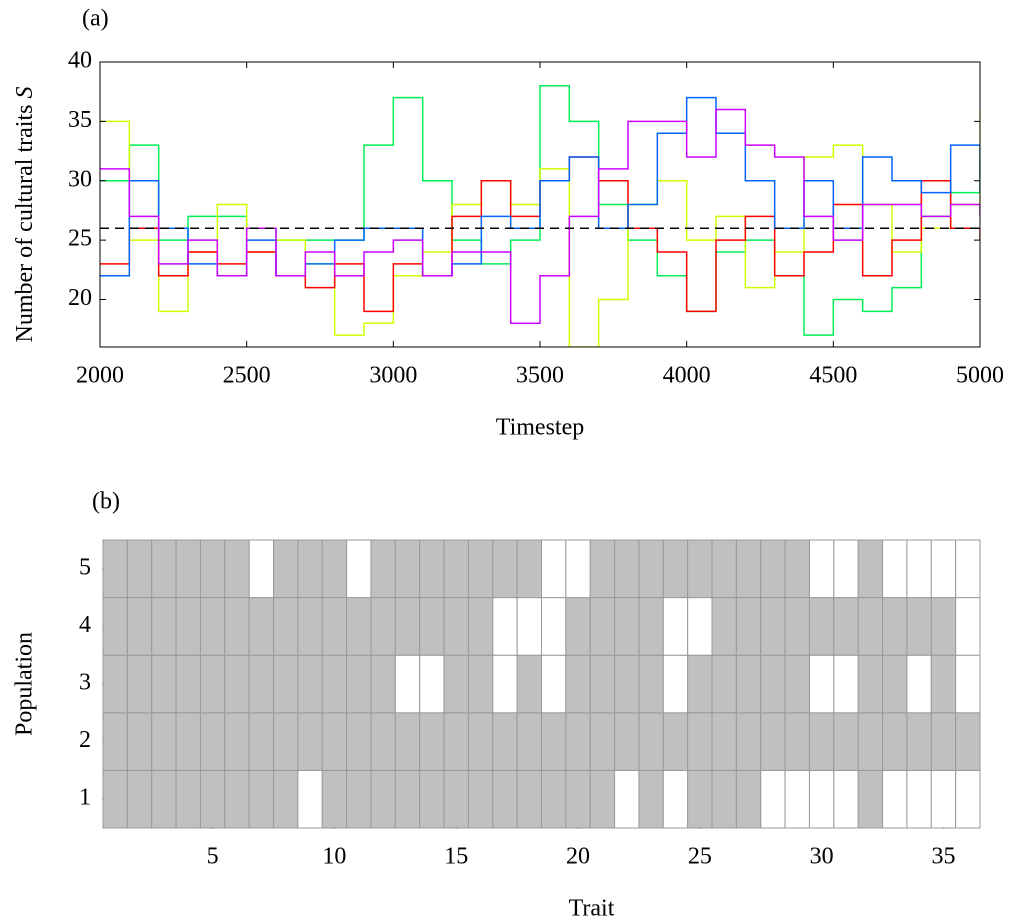 This screenshot has height=920, width=1015. Describe the element at coordinates (95, 19) in the screenshot. I see `panel-label: (a)` at that location.